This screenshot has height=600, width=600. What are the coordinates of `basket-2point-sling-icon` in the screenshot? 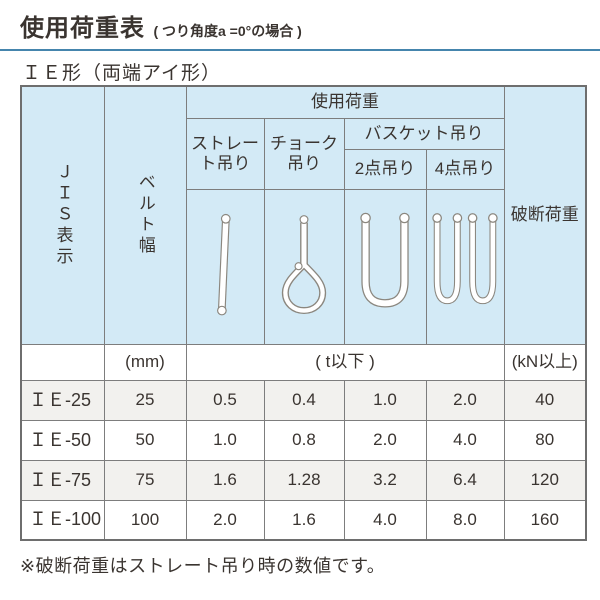 It's located at (385, 266).